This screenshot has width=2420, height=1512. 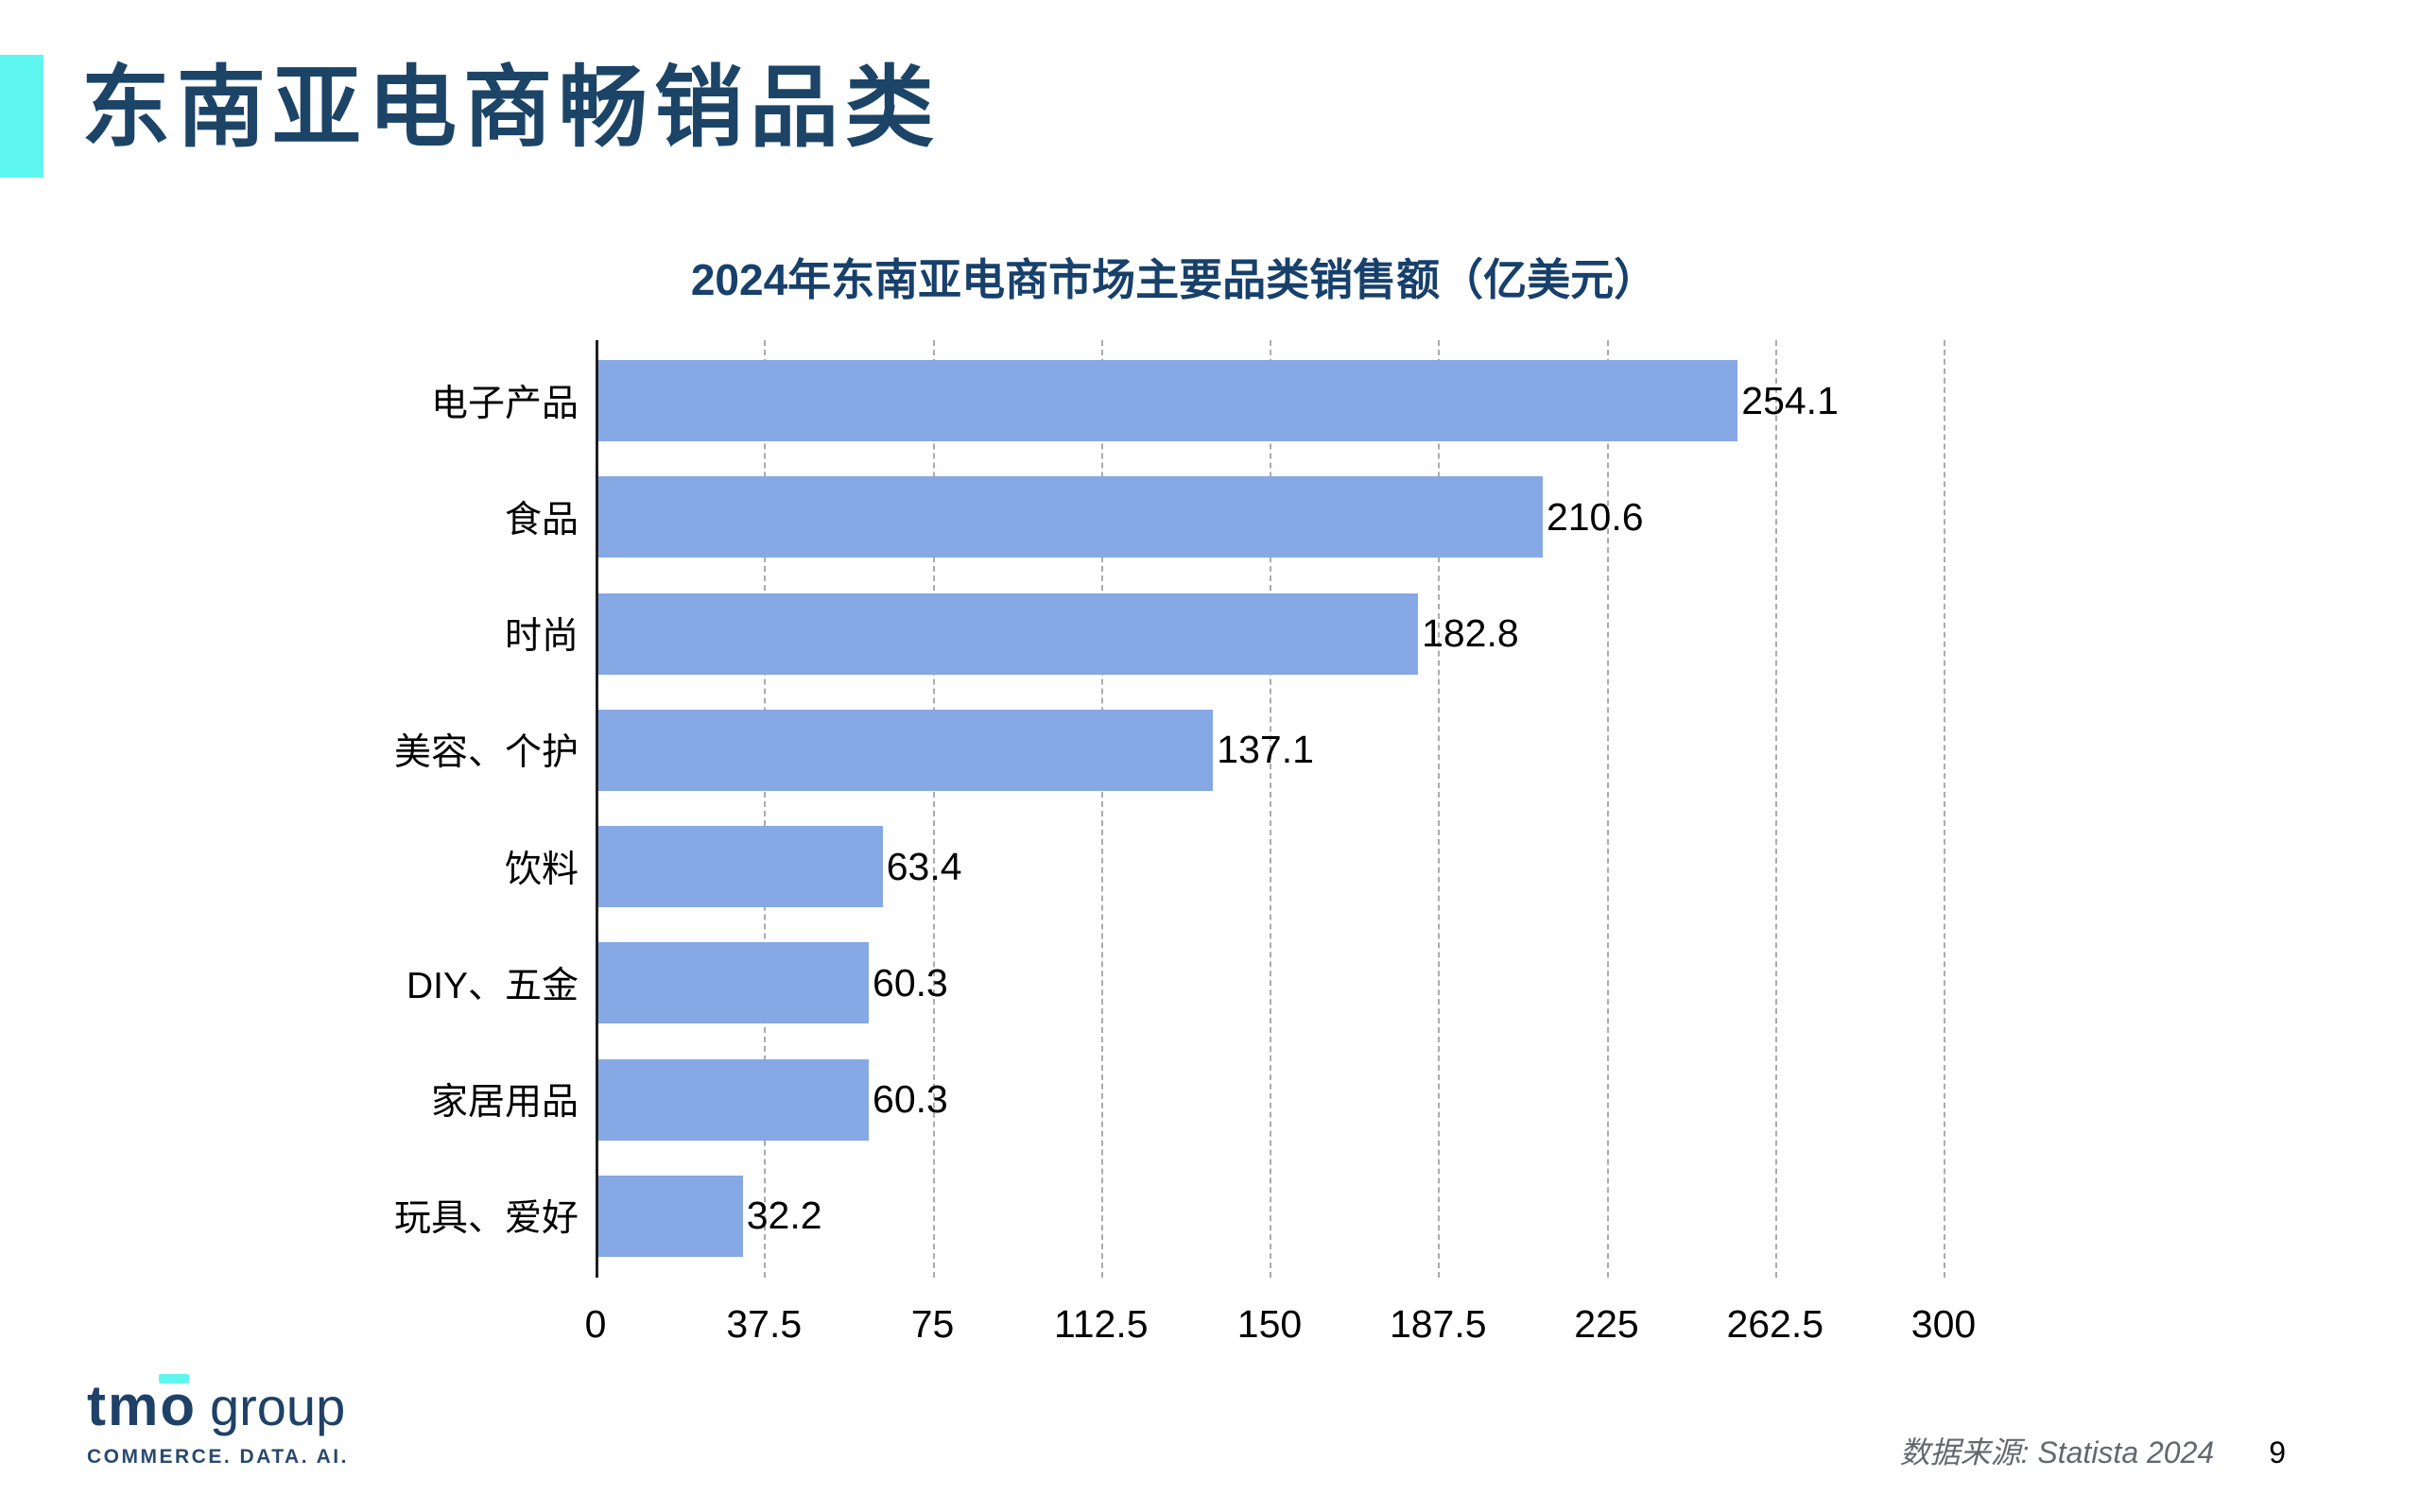 What do you see at coordinates (277, 1406) in the screenshot?
I see `logo-suffix-text: group` at bounding box center [277, 1406].